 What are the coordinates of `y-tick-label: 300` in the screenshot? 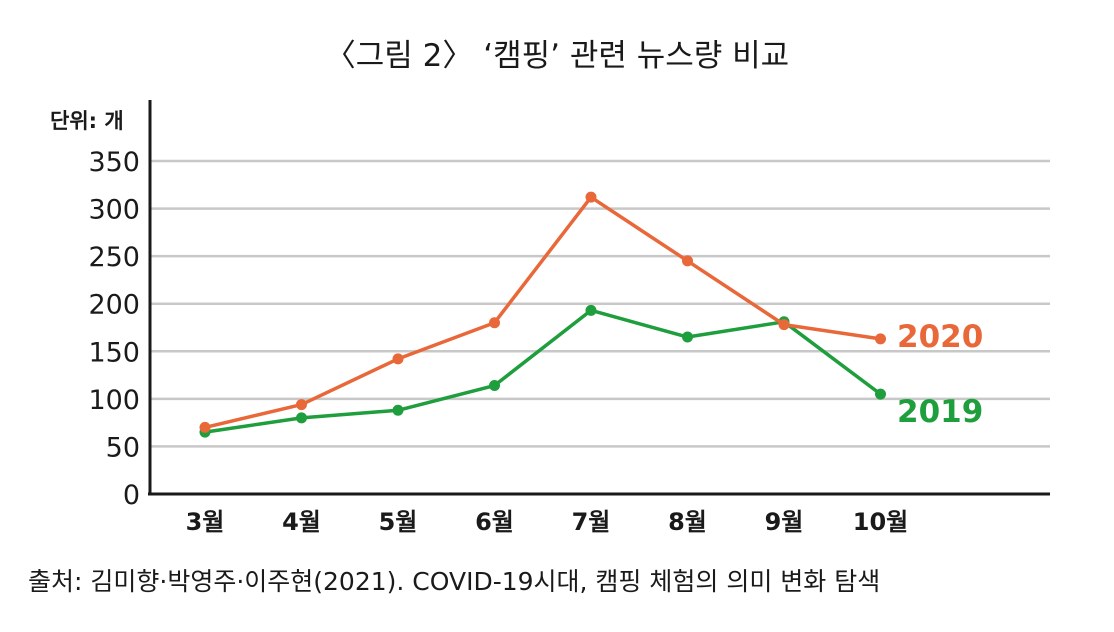 It's located at (114, 210).